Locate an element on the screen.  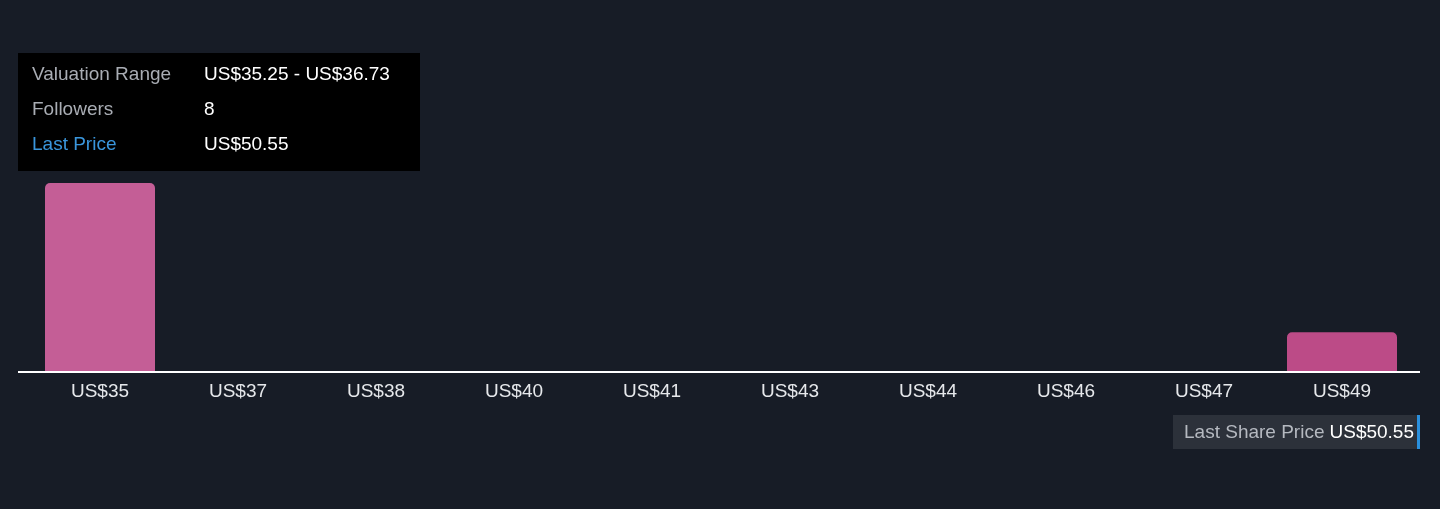
text: Last Price is located at coordinates (74, 143).